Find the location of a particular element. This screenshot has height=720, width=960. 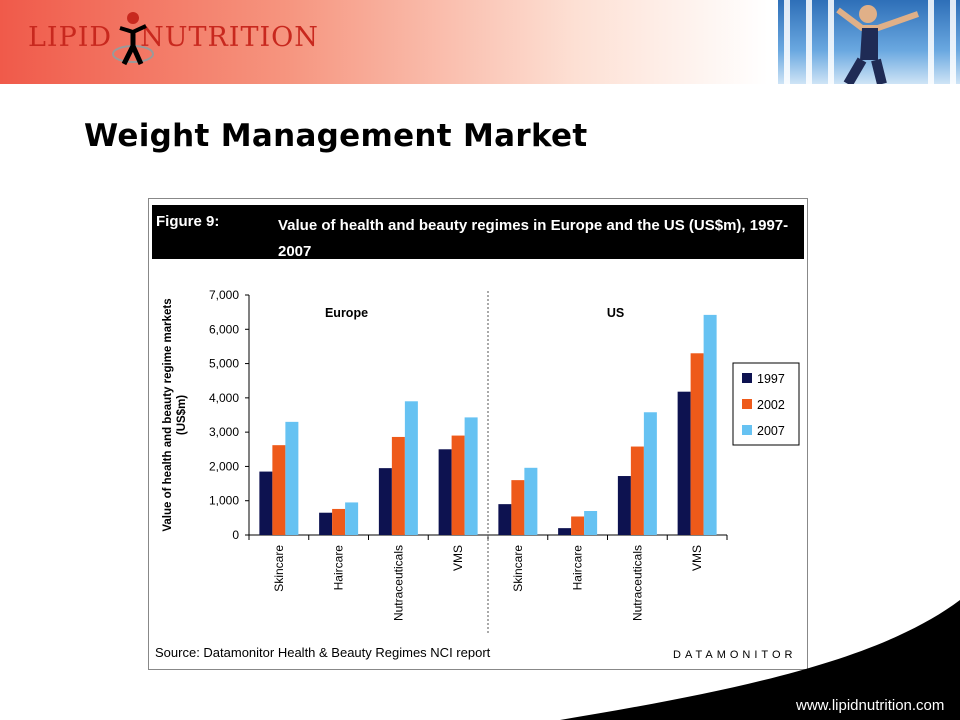

y-tick-label: 7,000 is located at coordinates (224, 295).